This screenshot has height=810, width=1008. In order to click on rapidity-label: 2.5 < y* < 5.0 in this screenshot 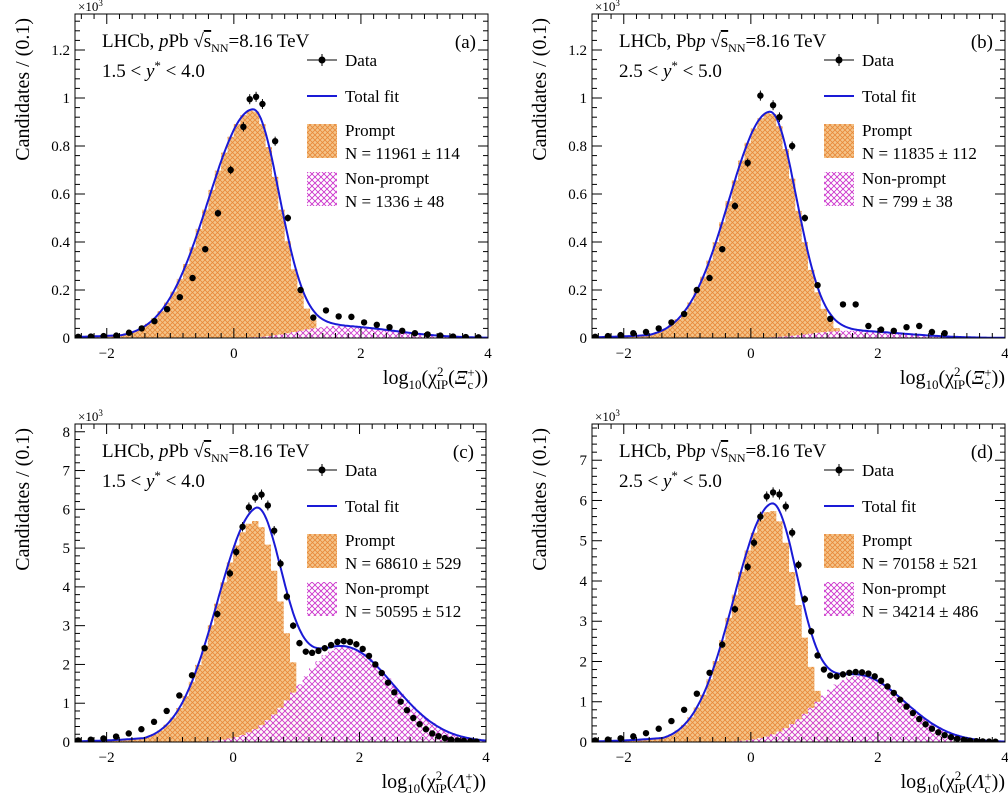, I will do `click(670, 70)`.